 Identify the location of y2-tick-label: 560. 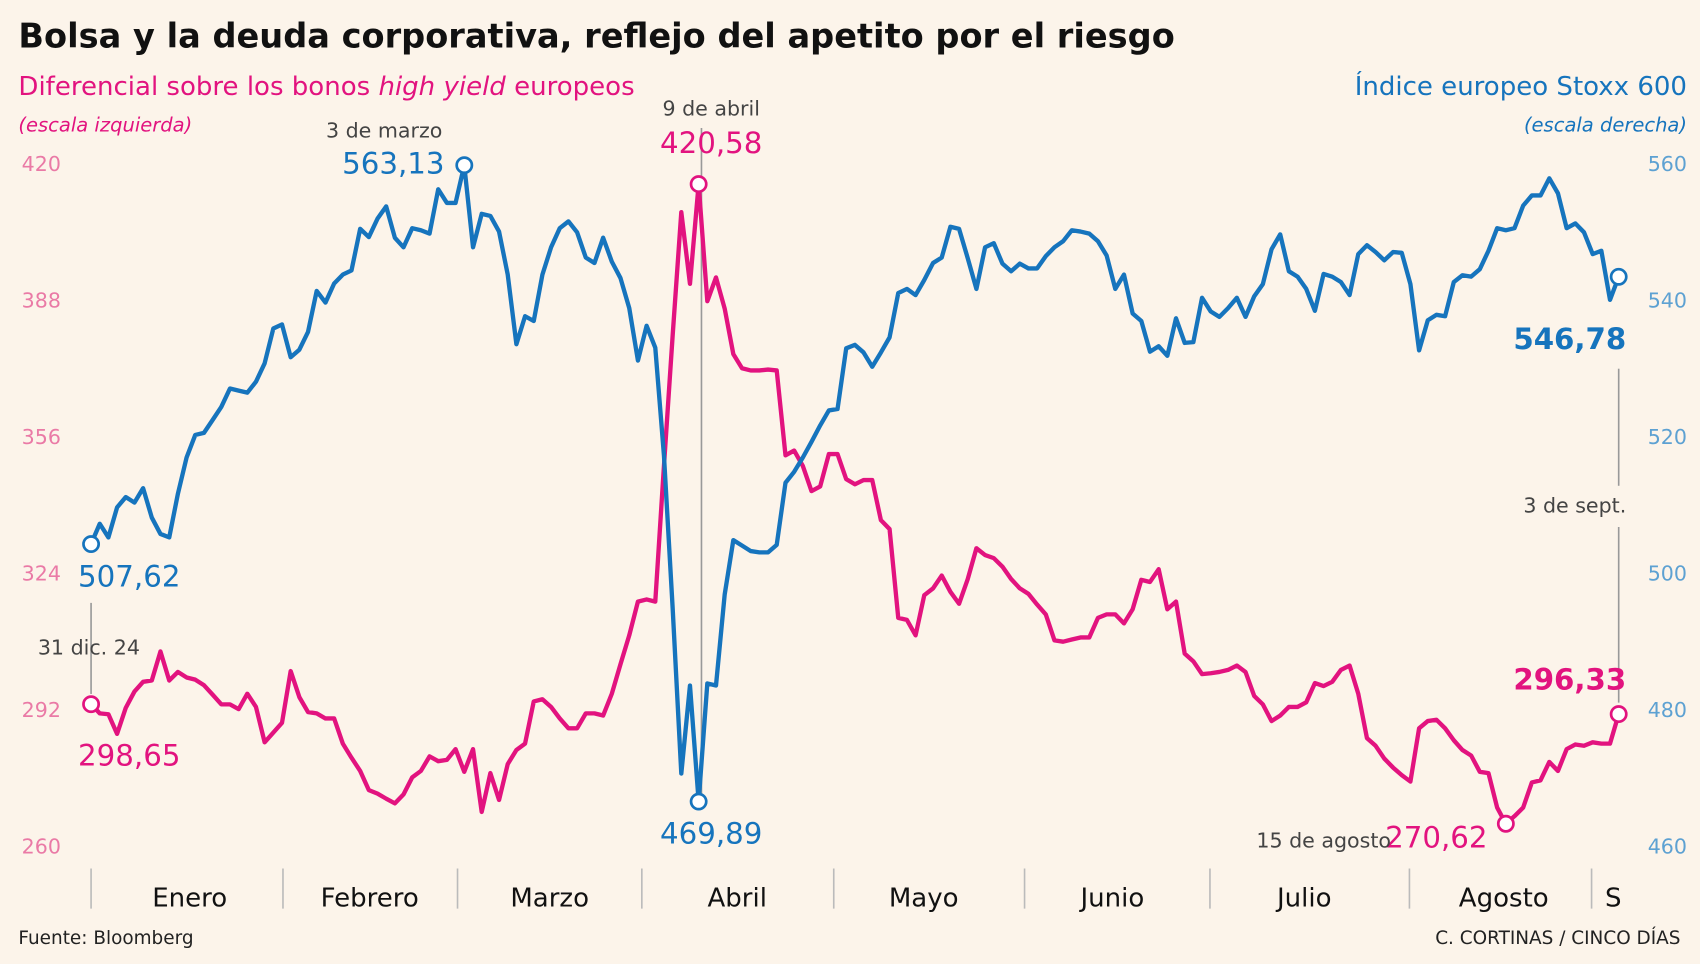
(1667, 164).